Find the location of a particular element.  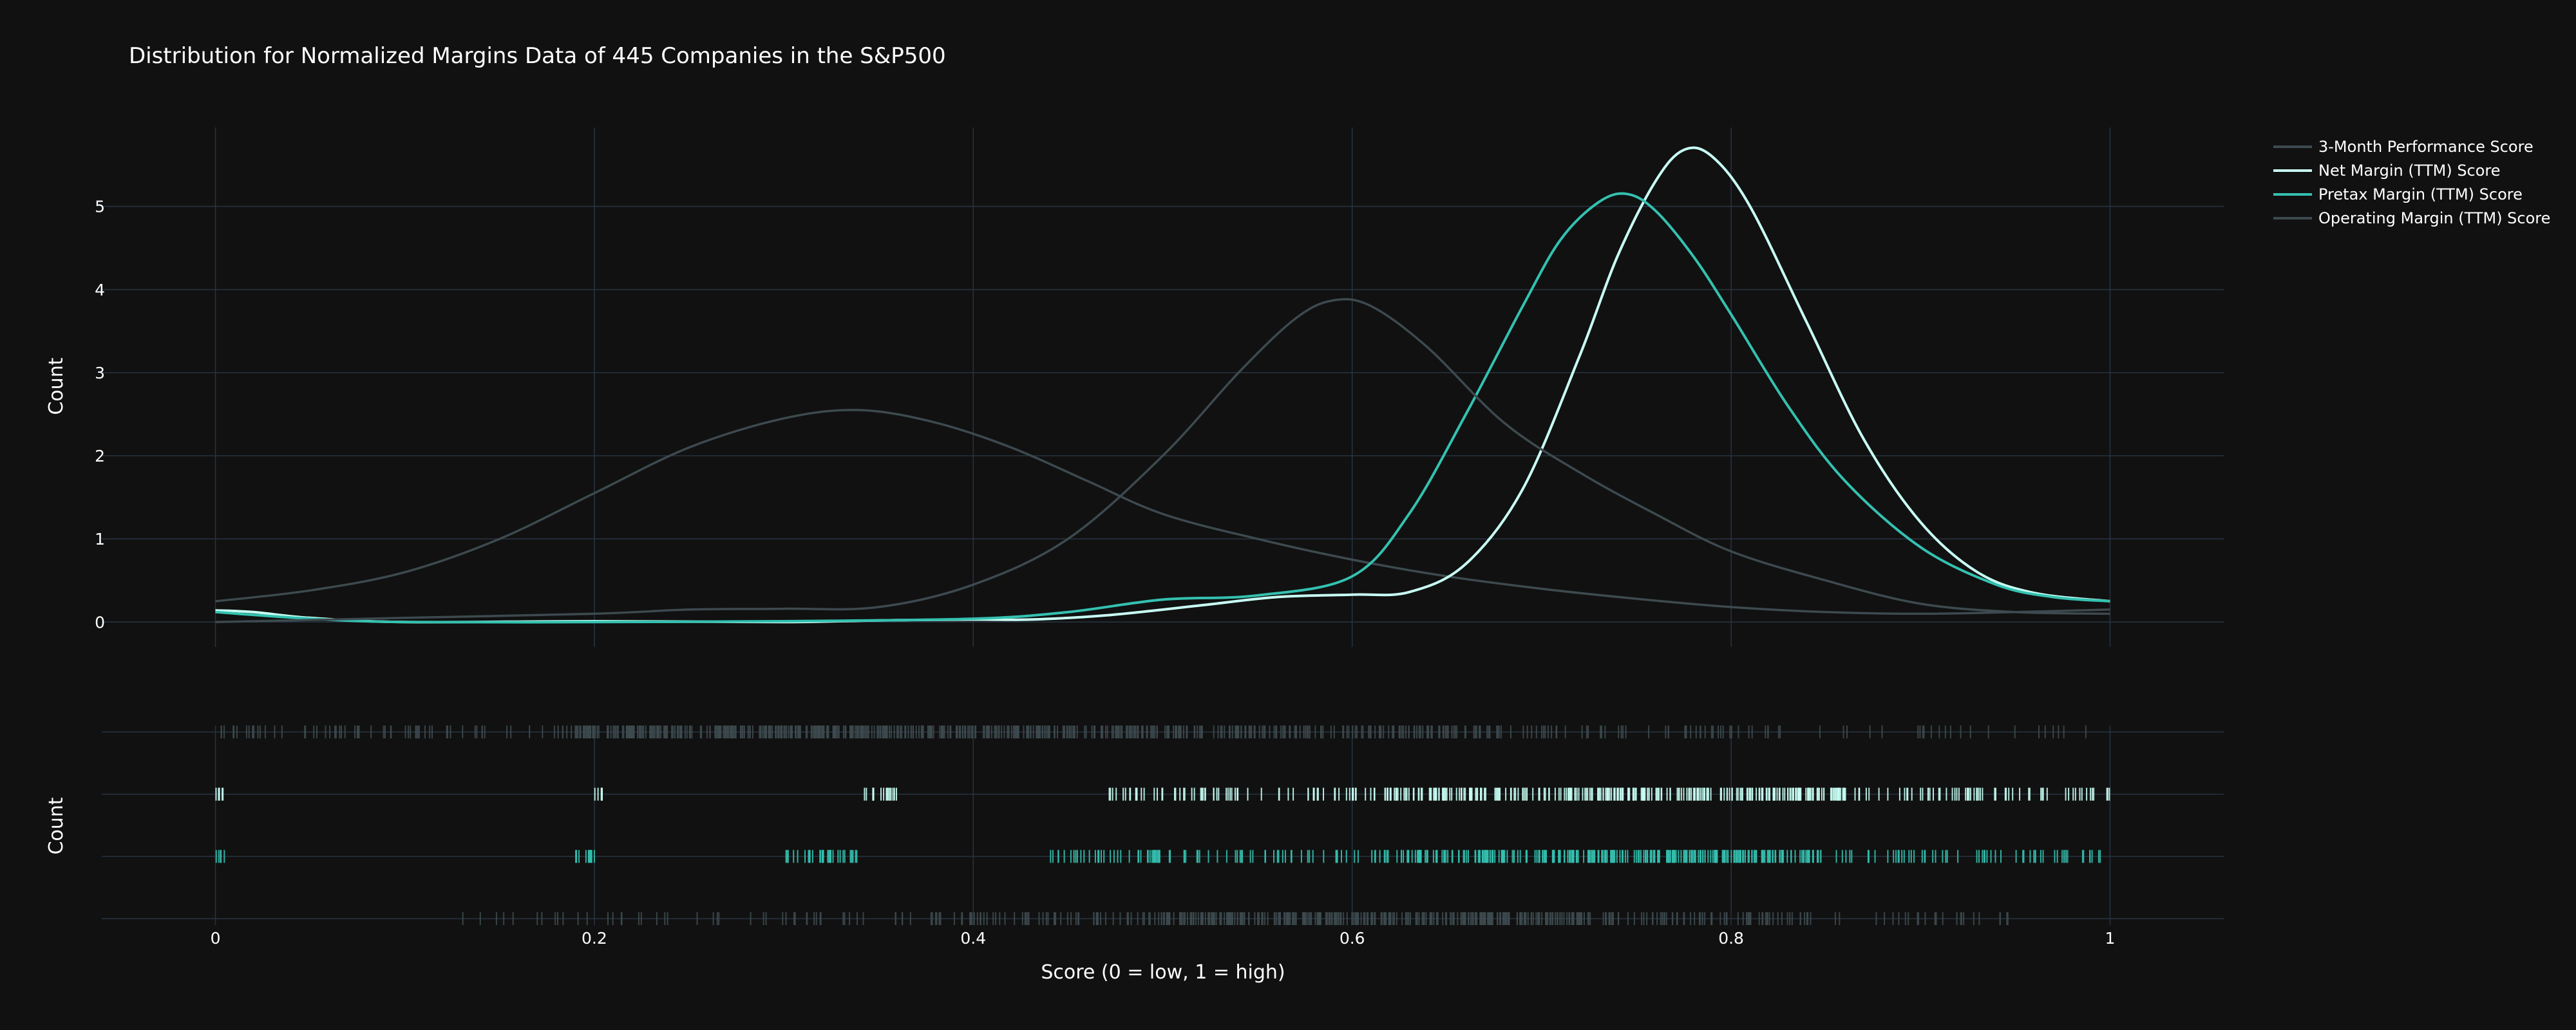

rug-y-axis-title: Count is located at coordinates (56, 825).